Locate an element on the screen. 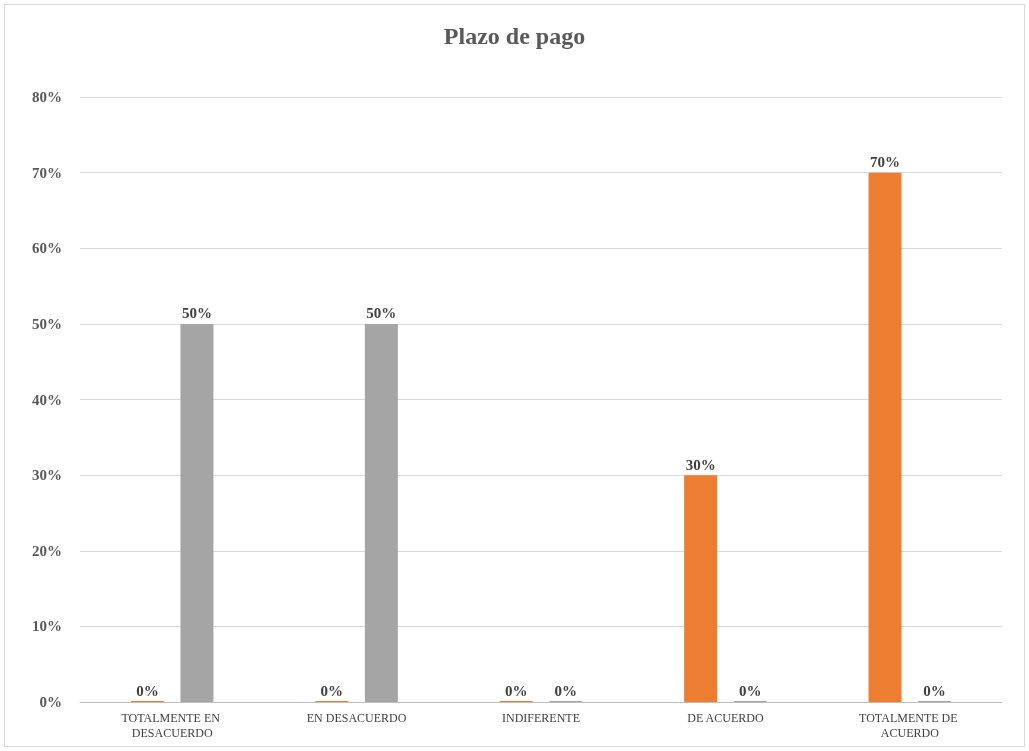 The width and height of the screenshot is (1029, 751). data-label: 30% is located at coordinates (700, 464).